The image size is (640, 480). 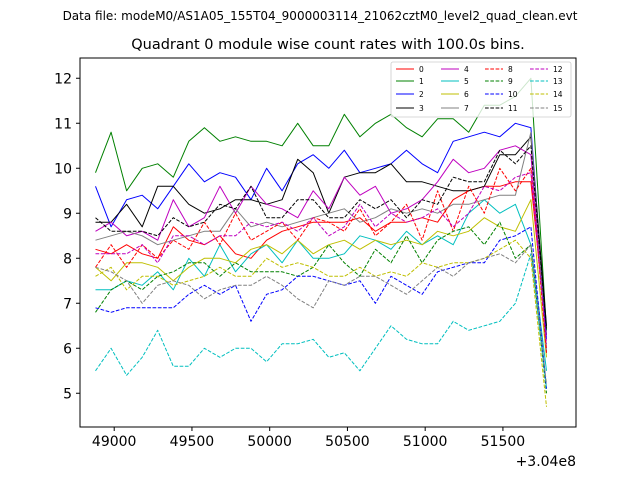 What do you see at coordinates (67, 349) in the screenshot?
I see `y-tick-label-6: 6` at bounding box center [67, 349].